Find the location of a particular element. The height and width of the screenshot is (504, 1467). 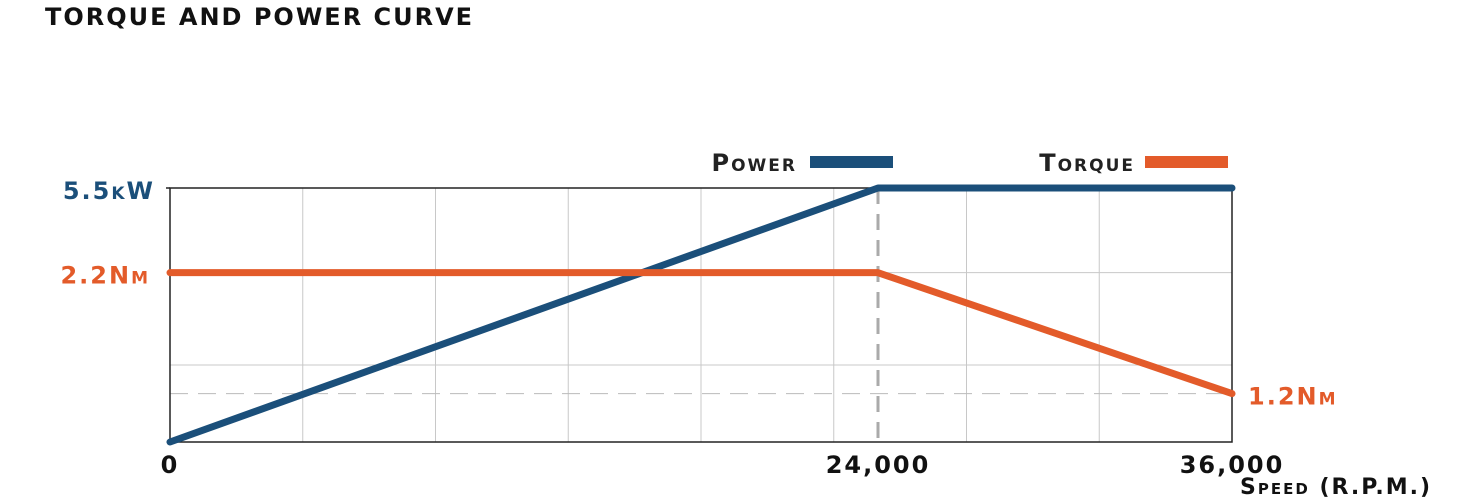

y2-tick-label: 2.2Nm is located at coordinates (105, 276).